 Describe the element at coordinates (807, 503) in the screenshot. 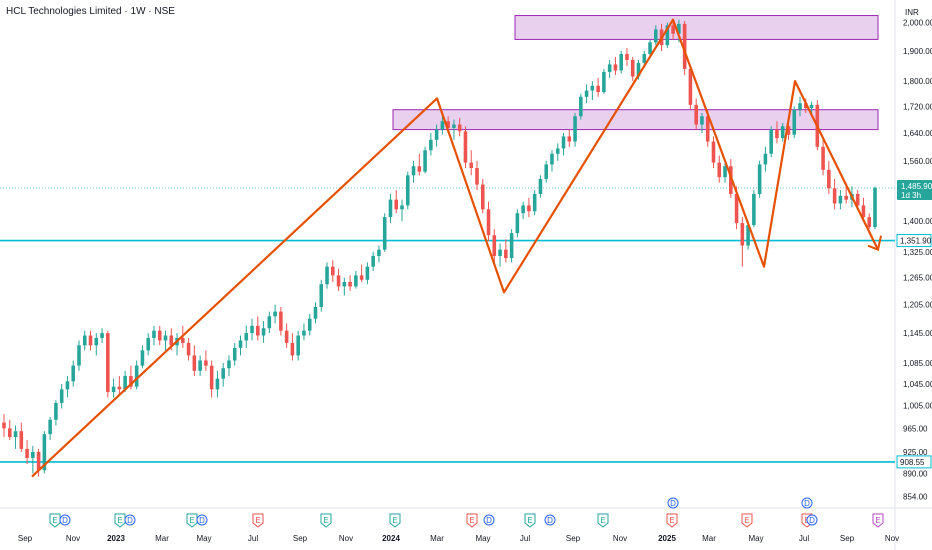

I see `dividend-marker-top-label: D` at that location.